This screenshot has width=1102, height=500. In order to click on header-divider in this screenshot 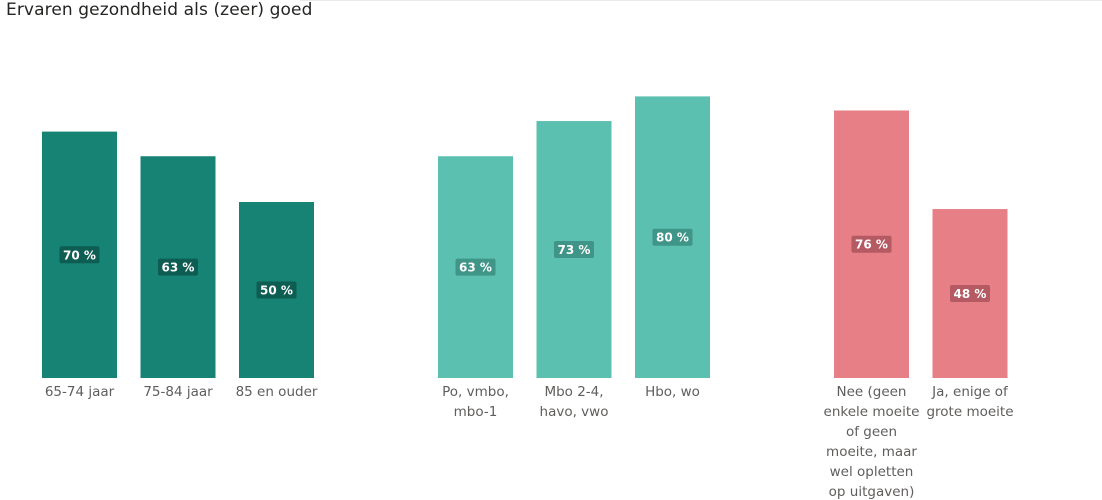, I will do `click(701, 0)`.